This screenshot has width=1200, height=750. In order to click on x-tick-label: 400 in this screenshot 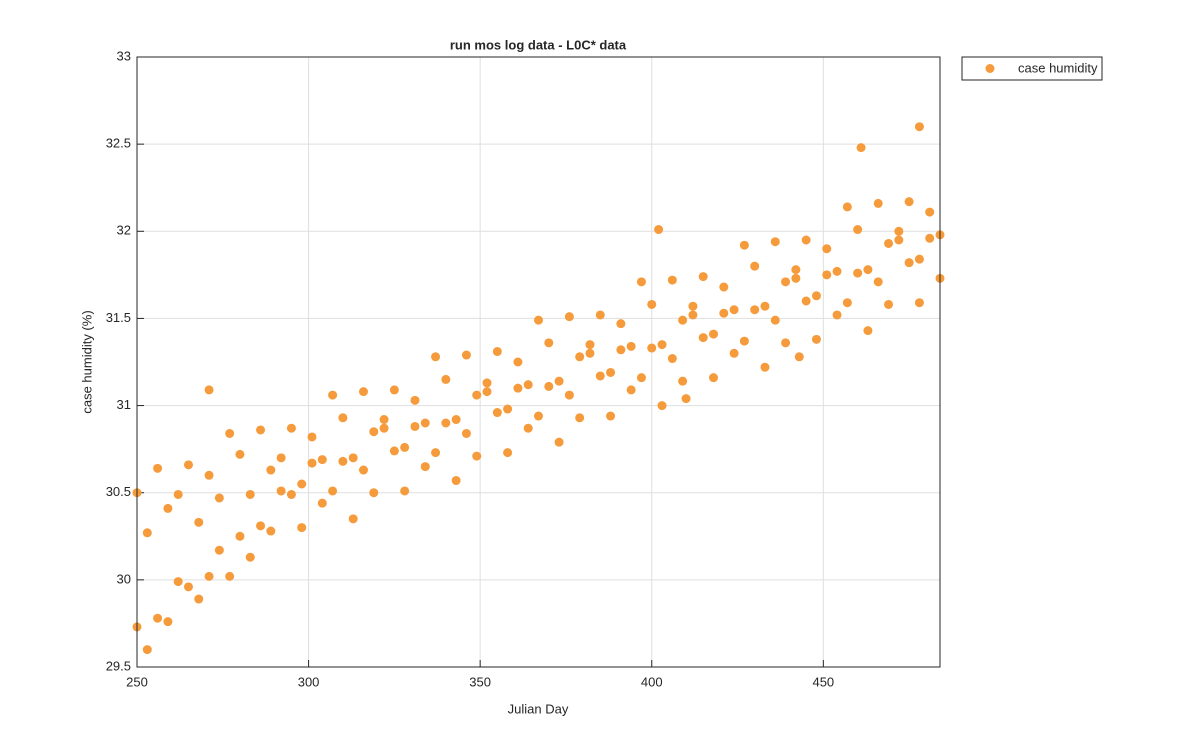, I will do `click(652, 681)`.